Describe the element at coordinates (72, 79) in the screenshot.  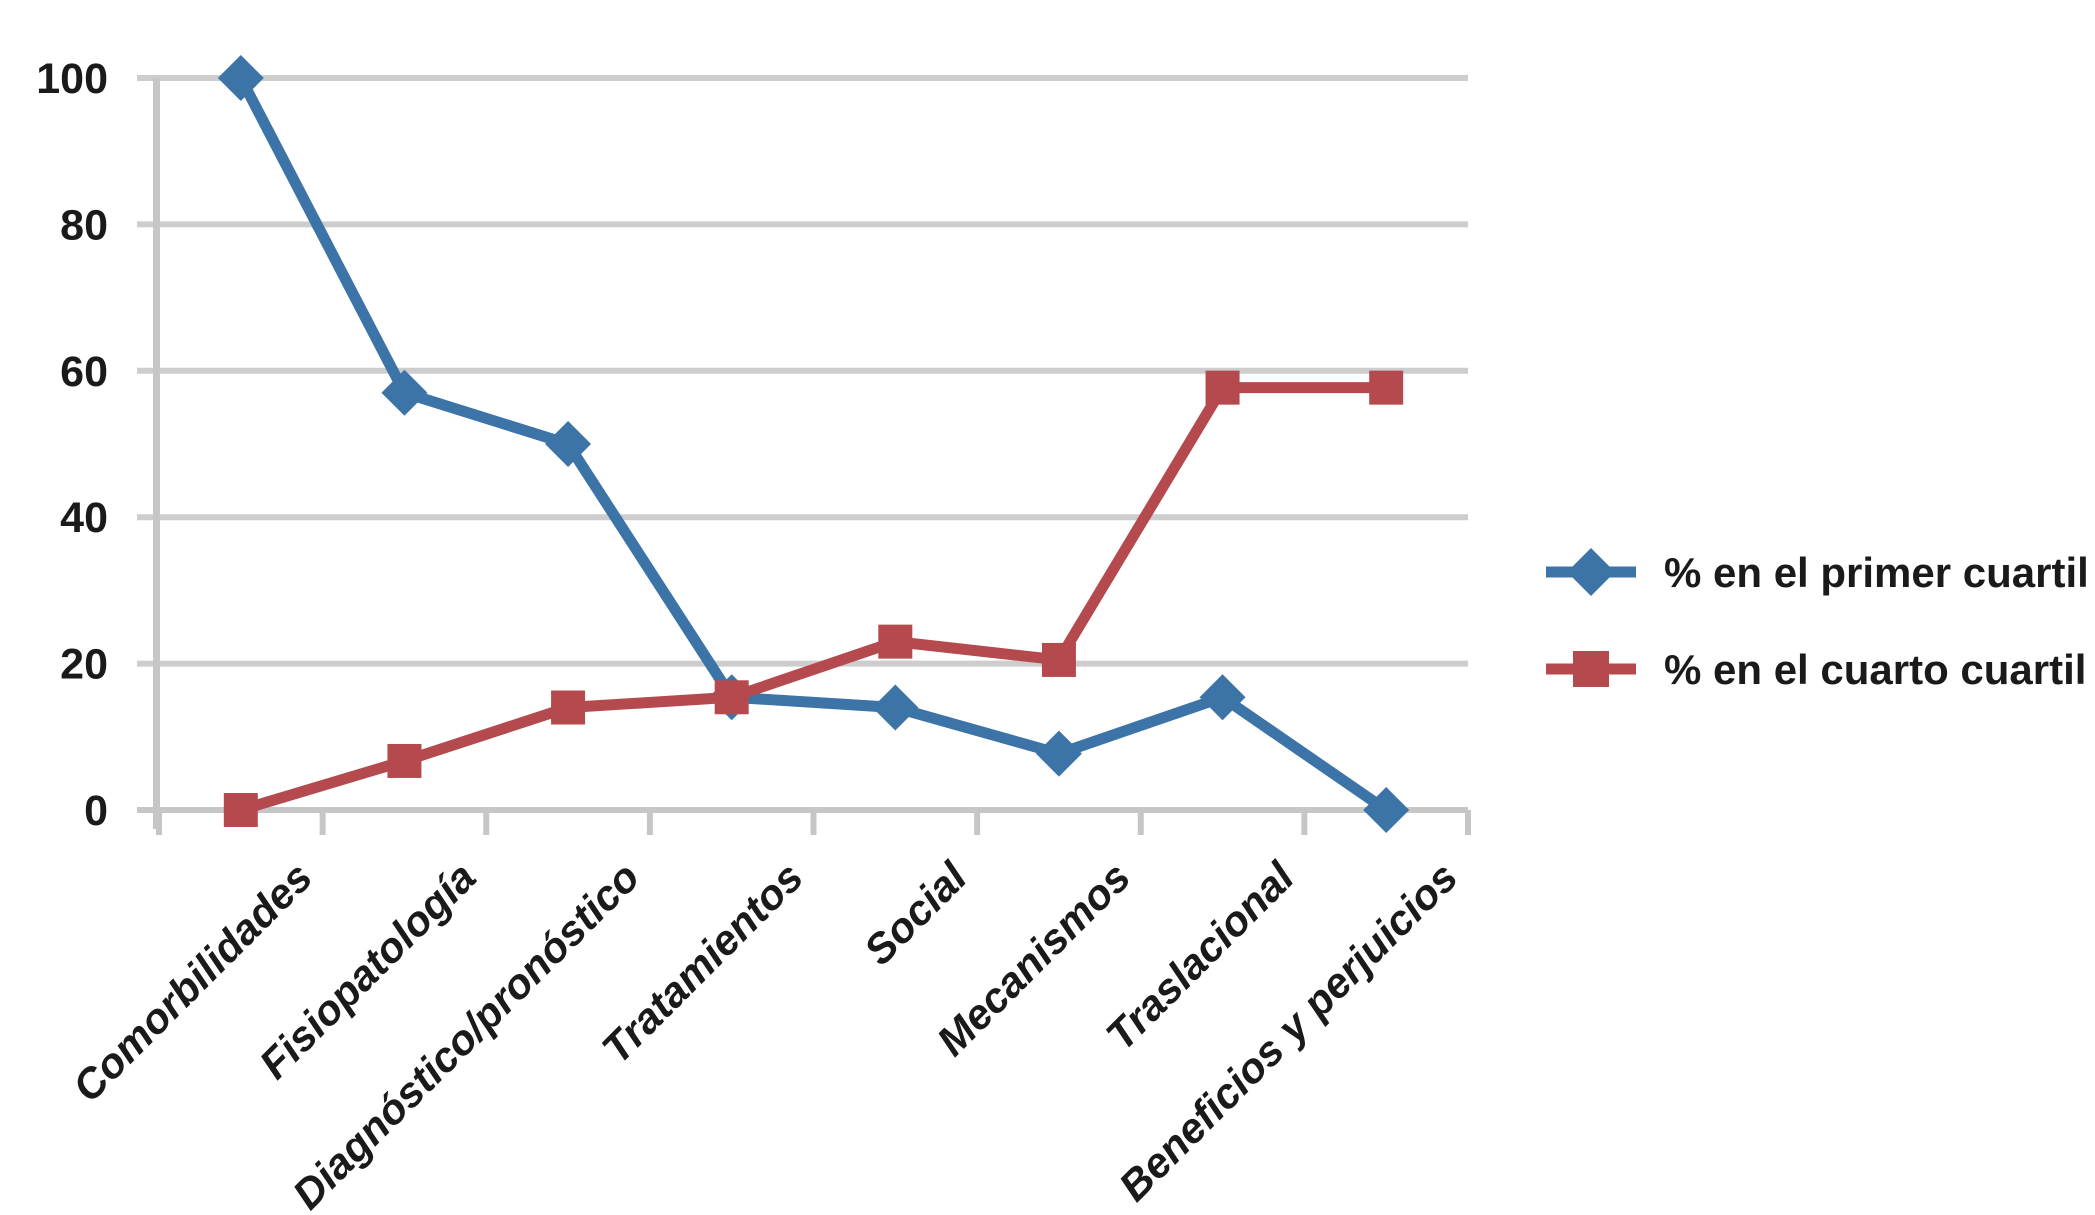
I see `y-axis-tick-label: 100` at that location.